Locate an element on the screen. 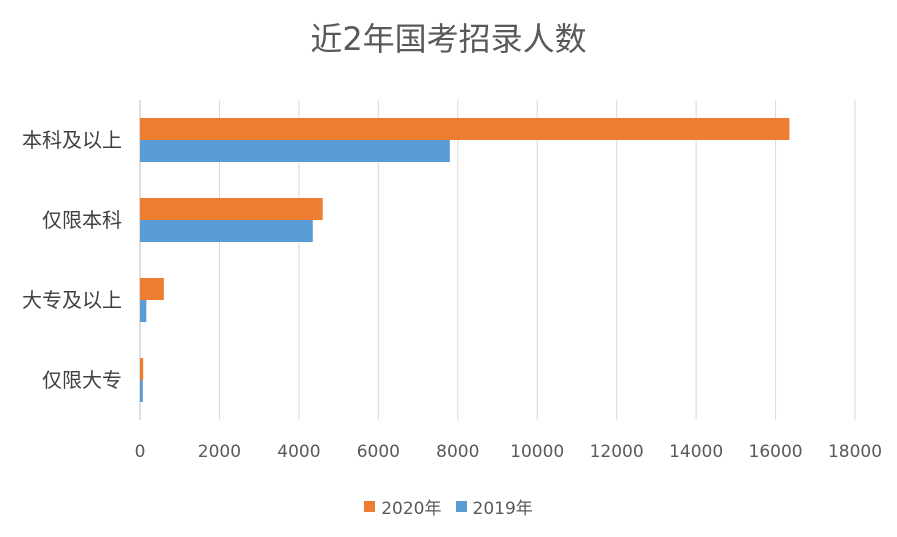  legend-item-2020: 2020年 is located at coordinates (403, 506).